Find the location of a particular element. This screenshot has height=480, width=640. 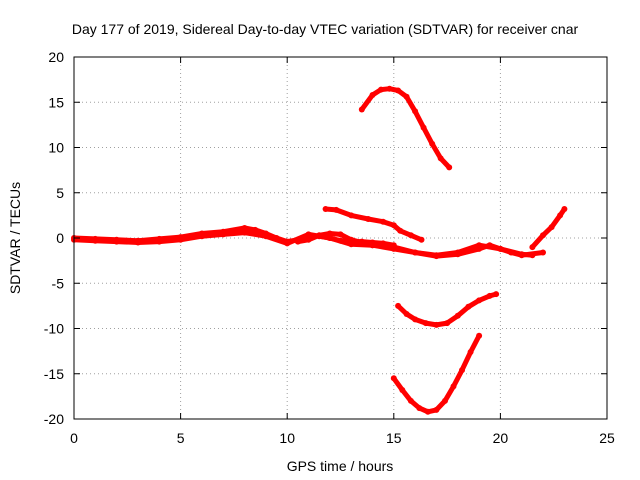

series-arc-upper-small is located at coordinates (373, 224).